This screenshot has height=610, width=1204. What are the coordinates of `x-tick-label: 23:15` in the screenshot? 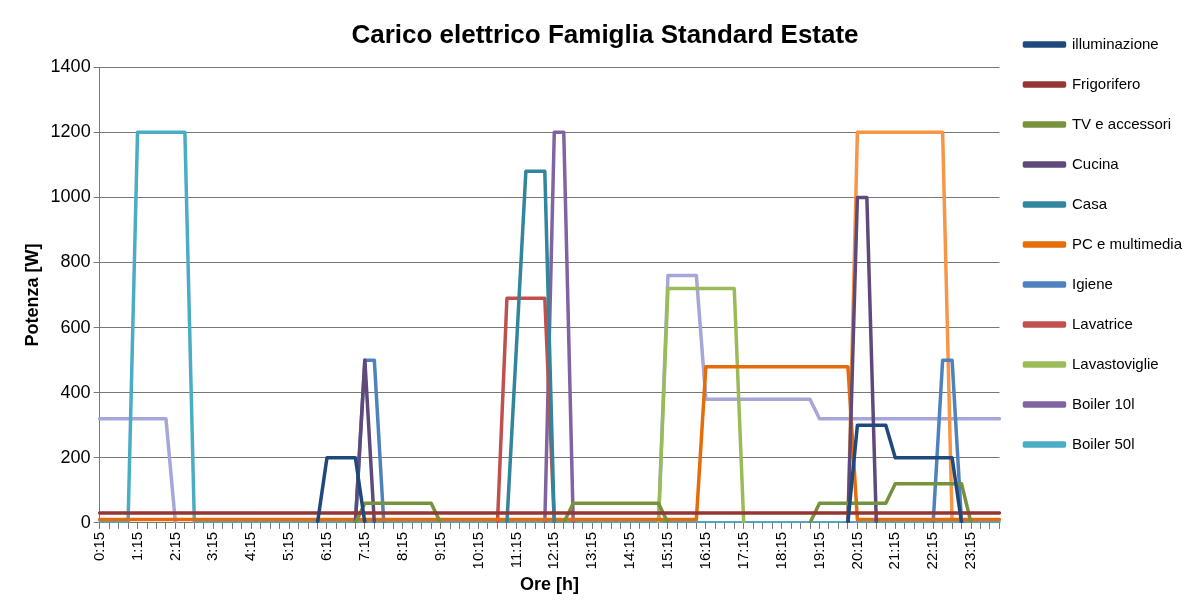 It's located at (970, 550).